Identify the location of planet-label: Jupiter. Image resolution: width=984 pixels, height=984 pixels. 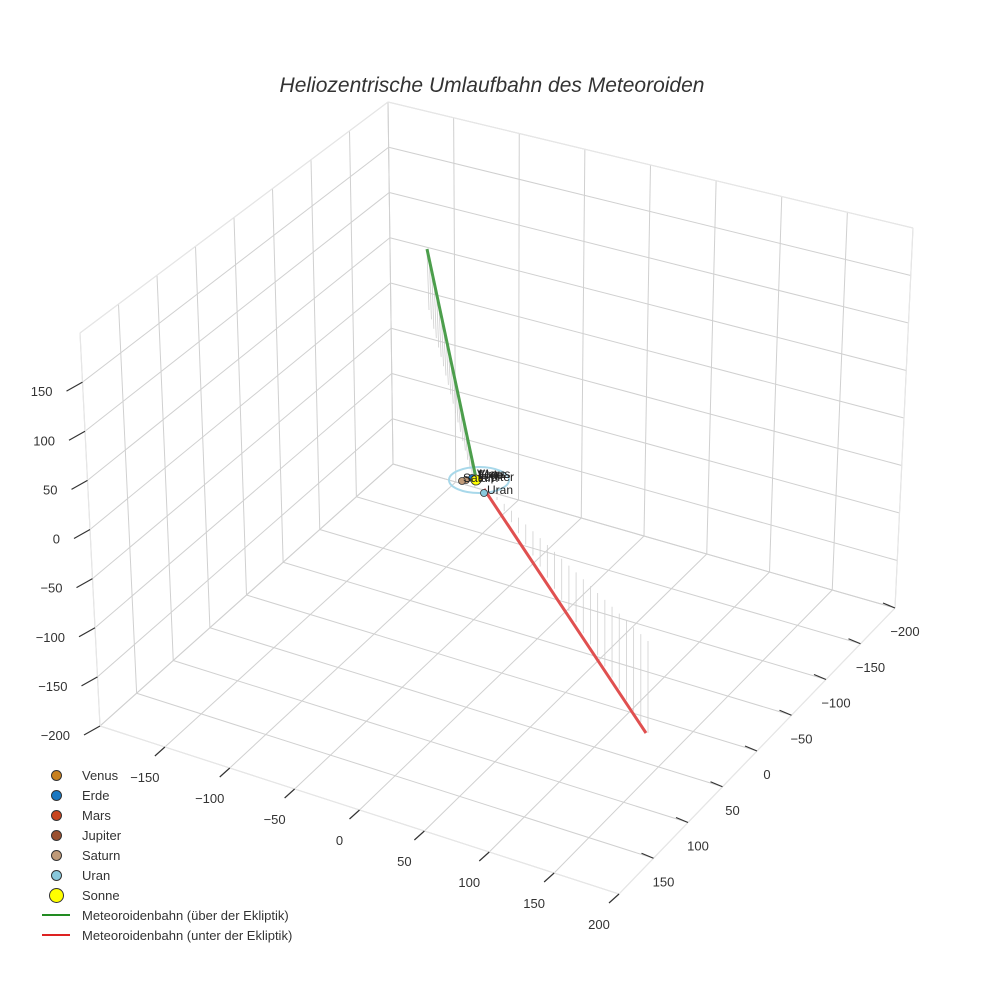
(496, 477).